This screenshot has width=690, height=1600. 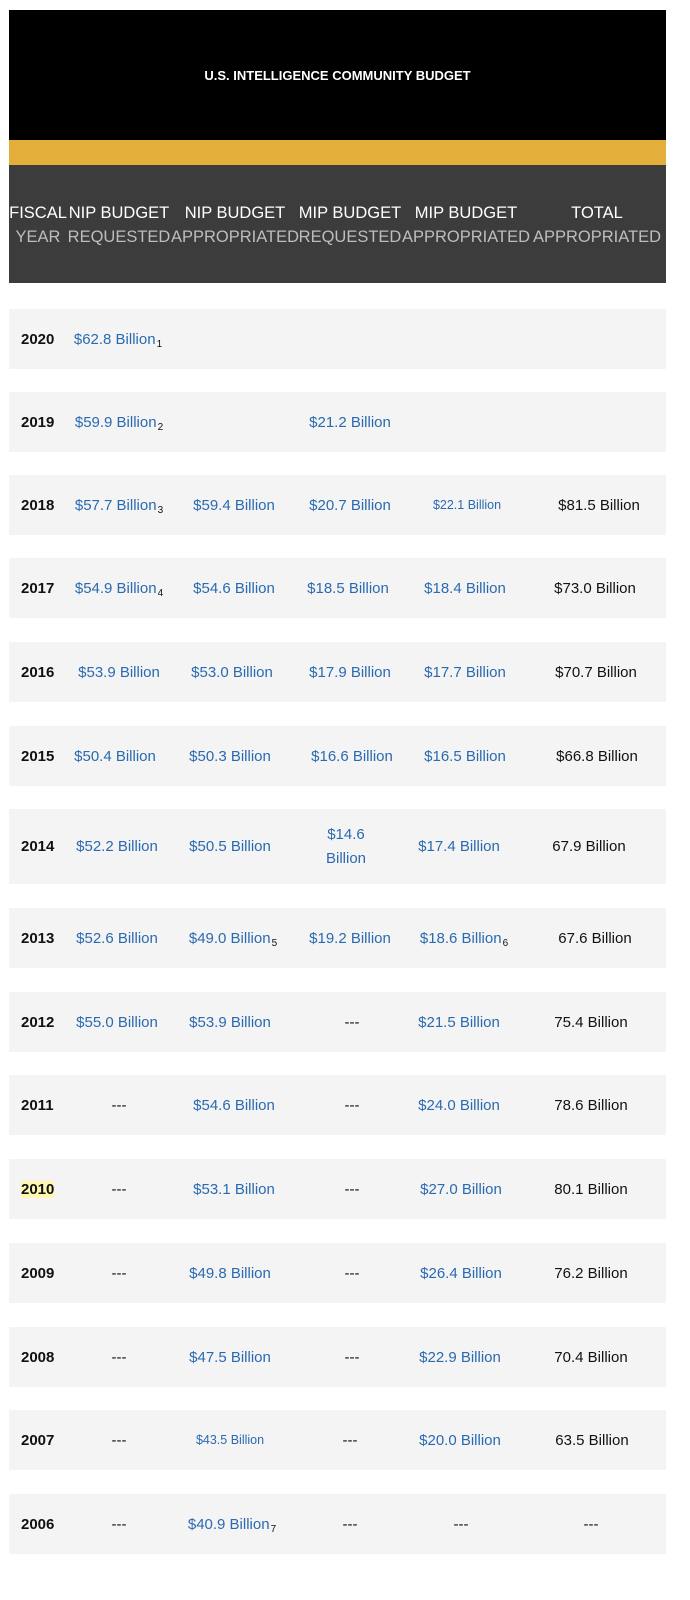 I want to click on nip-requested-cell: $53.9 Billion, so click(x=119, y=672).